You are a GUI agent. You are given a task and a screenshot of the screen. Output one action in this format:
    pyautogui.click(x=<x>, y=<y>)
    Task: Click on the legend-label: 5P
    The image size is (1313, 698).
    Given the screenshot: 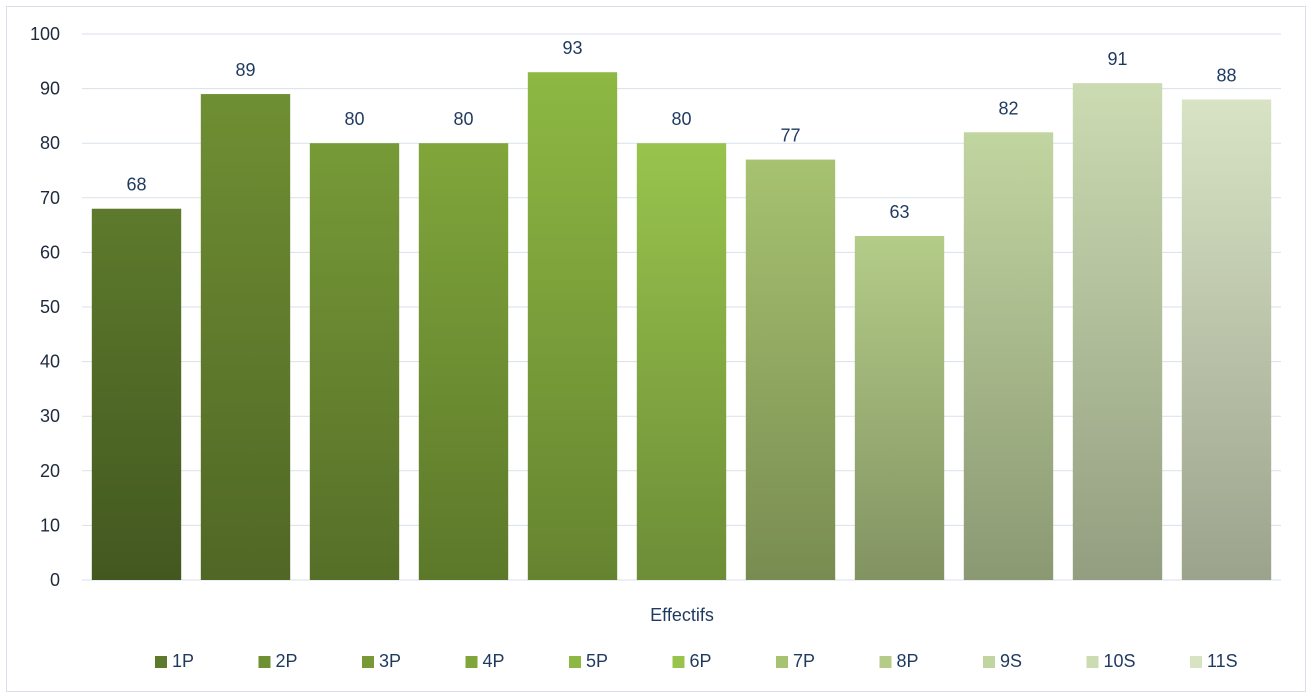 What is the action you would take?
    pyautogui.click(x=597, y=661)
    